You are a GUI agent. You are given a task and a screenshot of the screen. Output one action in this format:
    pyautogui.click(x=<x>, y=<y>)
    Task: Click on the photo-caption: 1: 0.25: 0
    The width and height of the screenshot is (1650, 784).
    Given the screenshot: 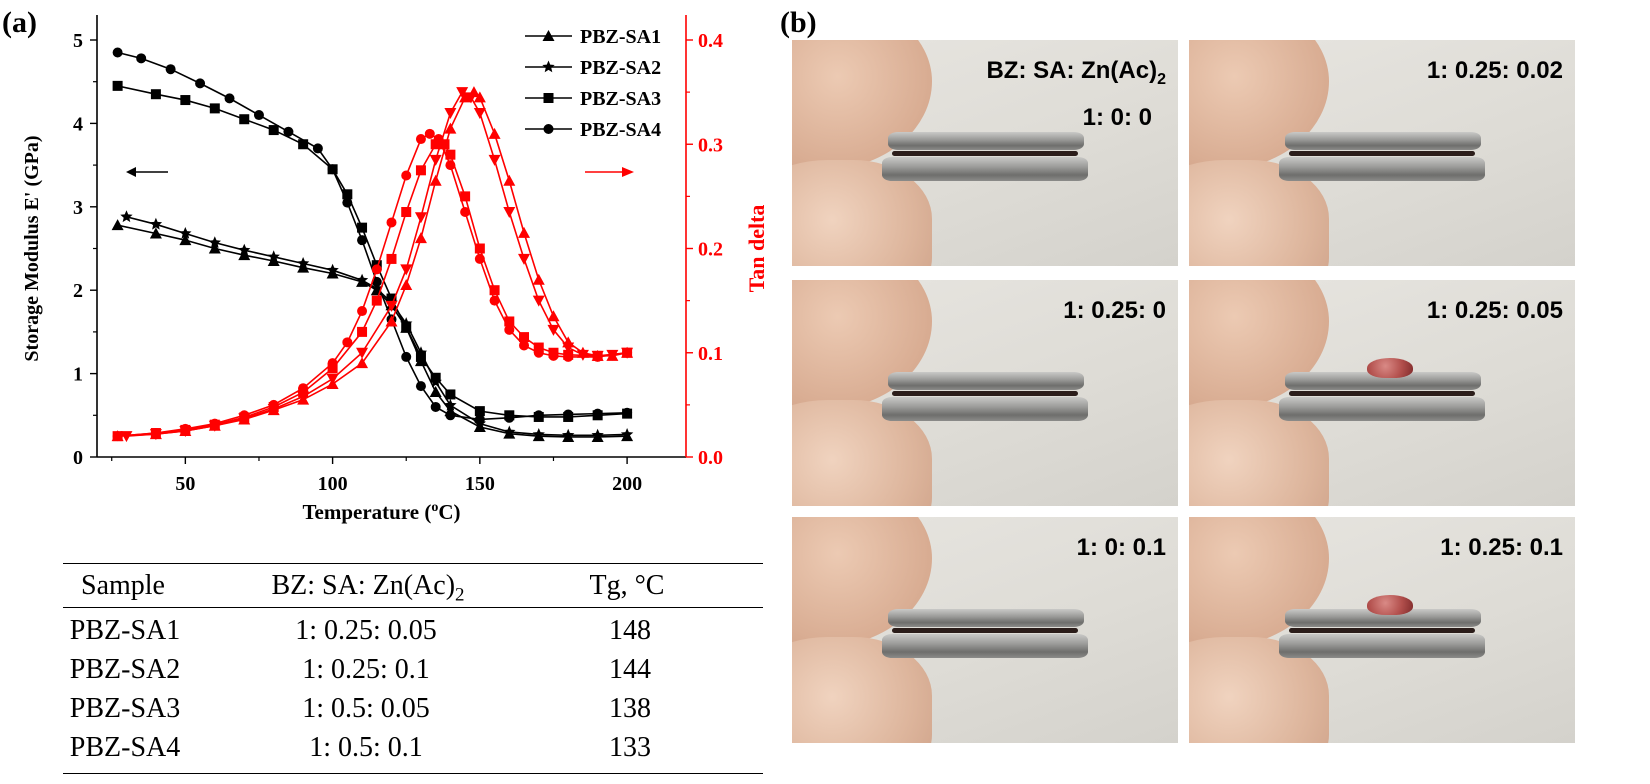 What is the action you would take?
    pyautogui.click(x=1114, y=311)
    